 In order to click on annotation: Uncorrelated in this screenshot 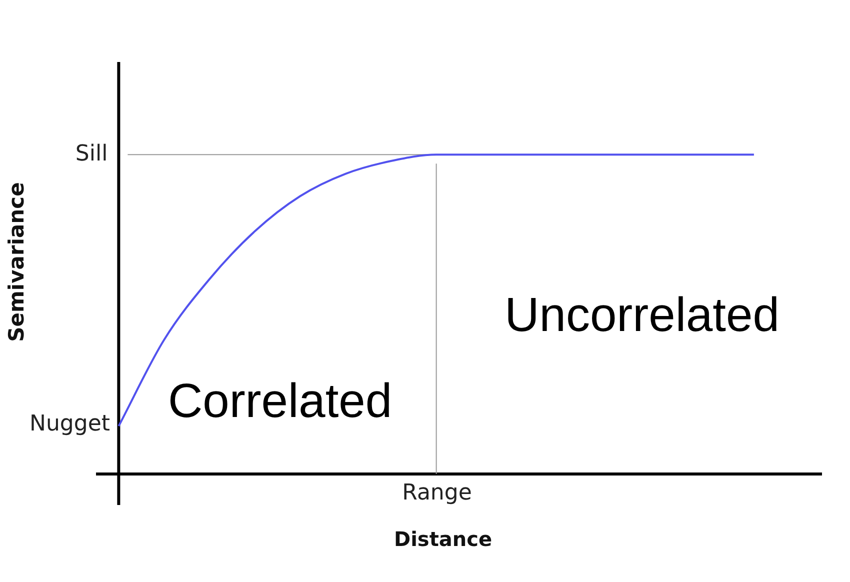, I will do `click(642, 315)`.